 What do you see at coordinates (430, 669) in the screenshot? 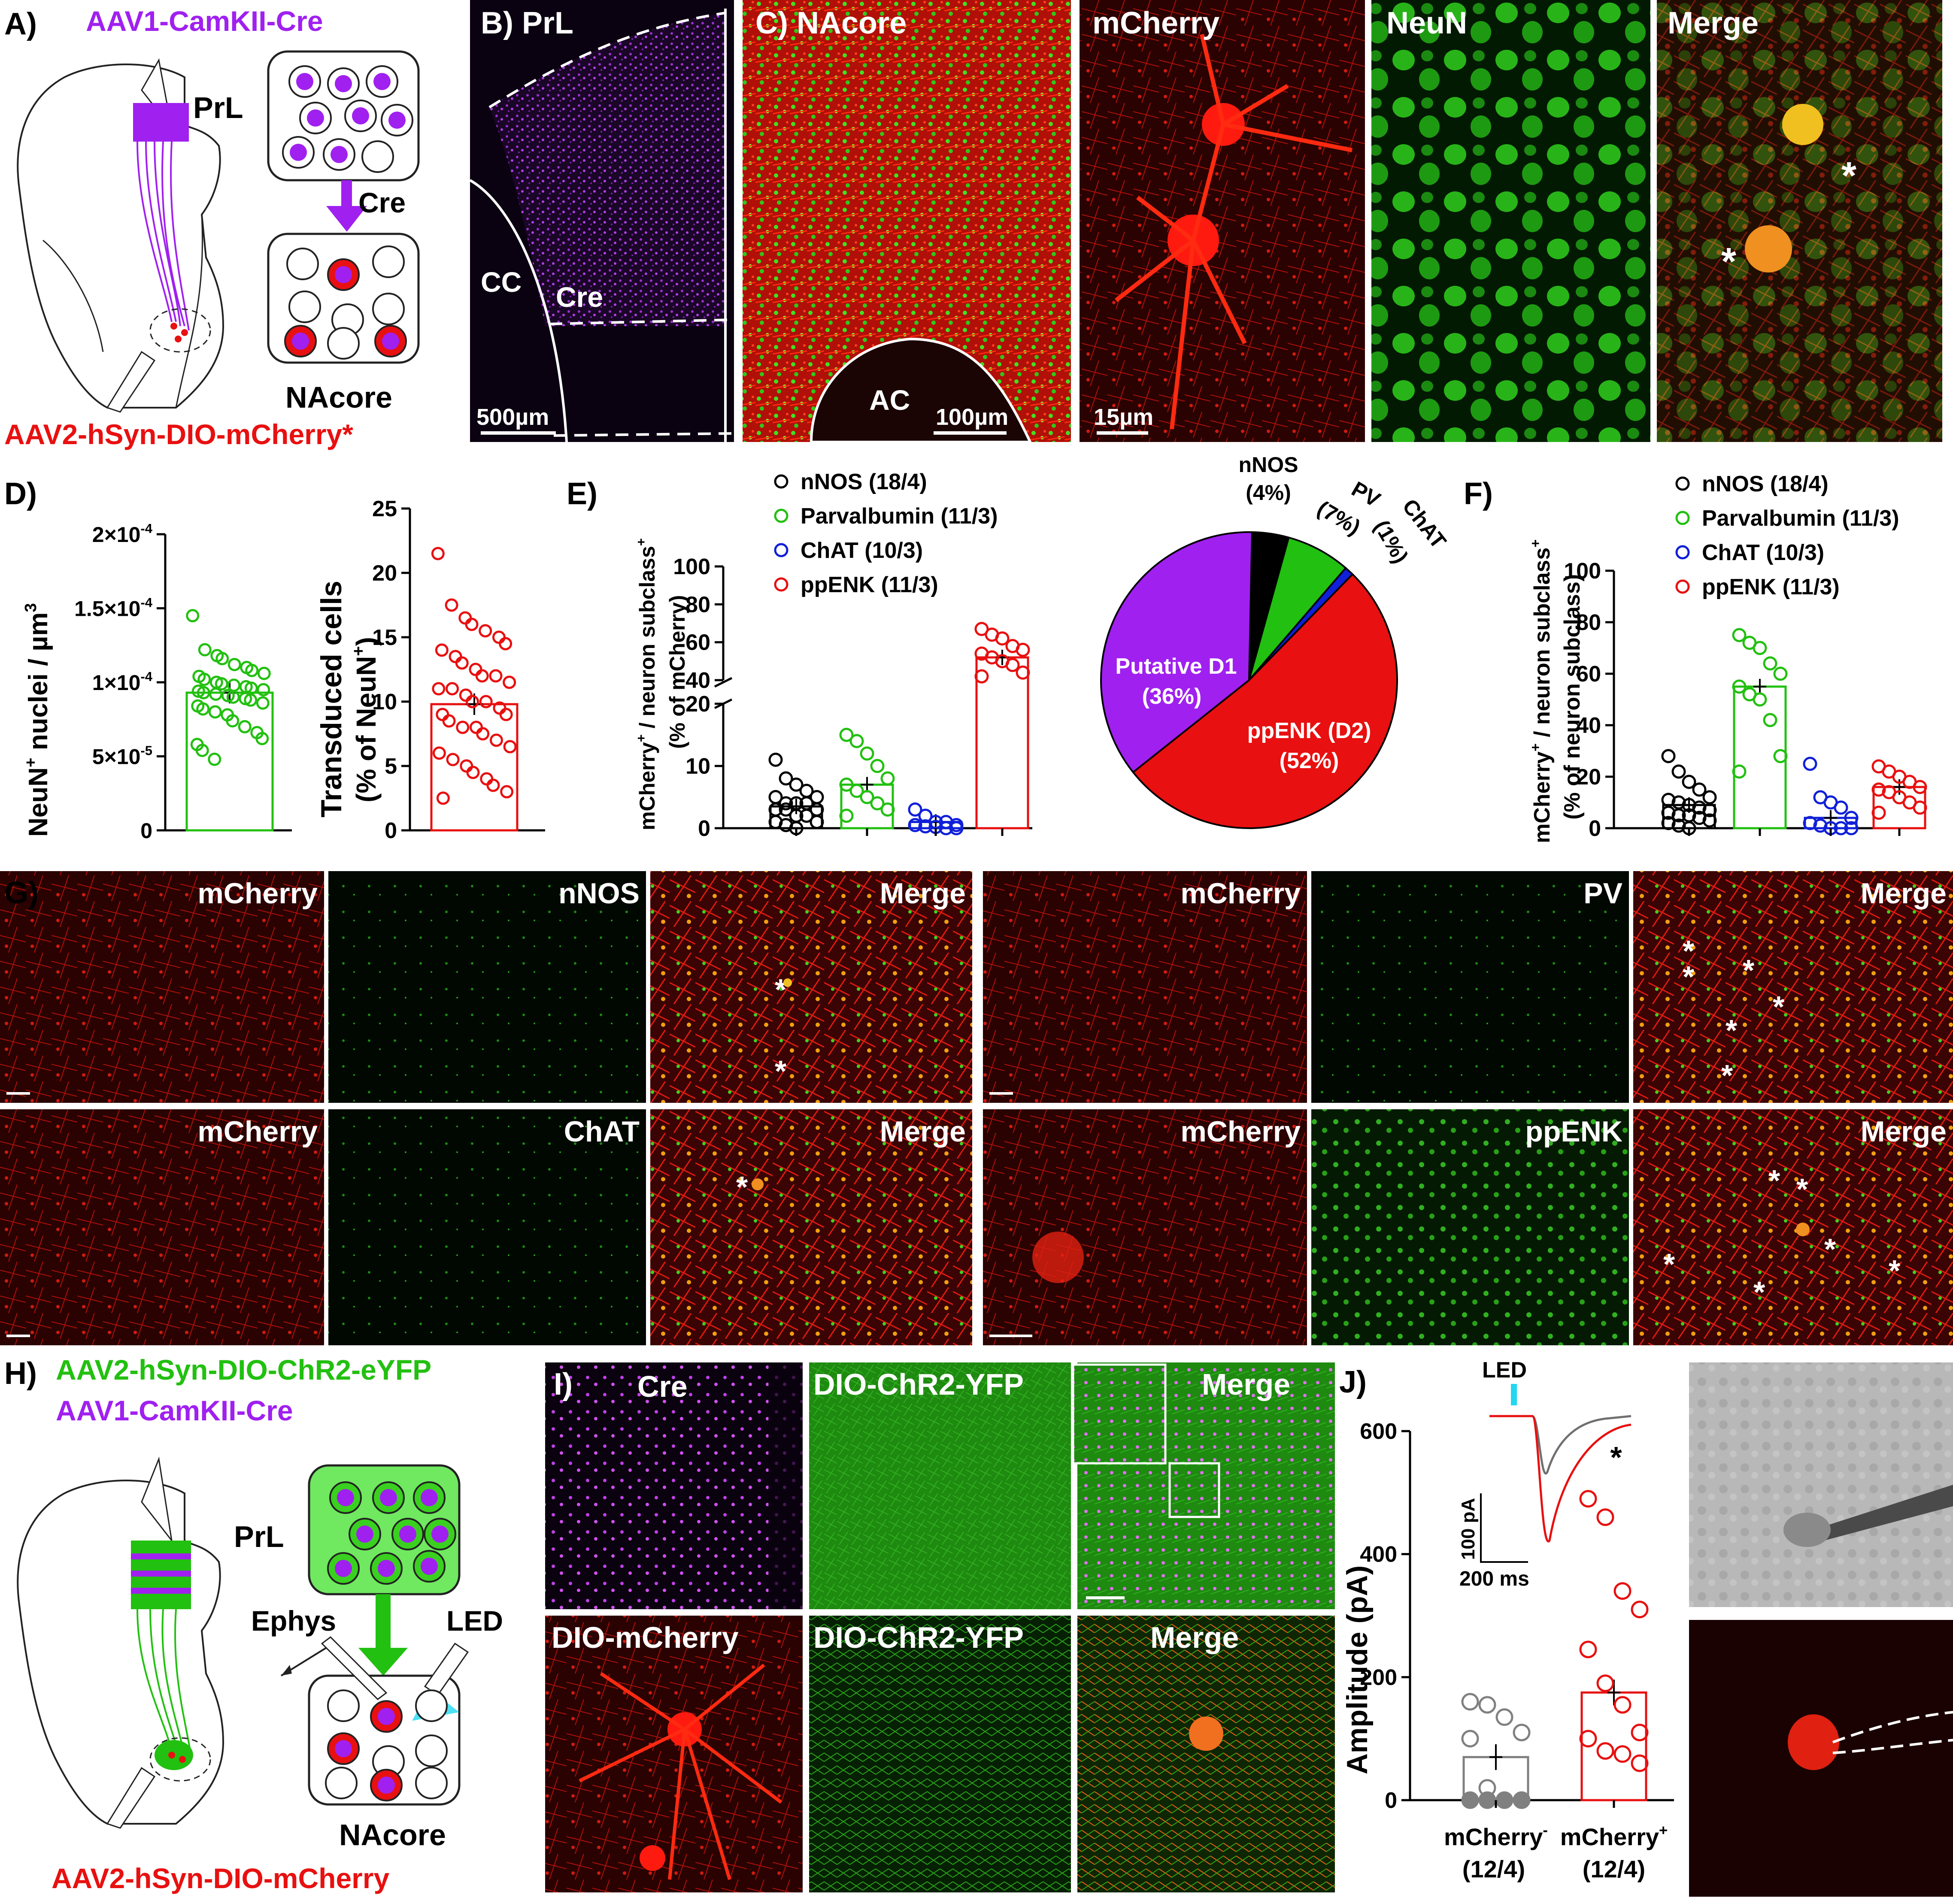
I see `chart-d-right: 0 5 10 15 20 25 Transduced cells (% of NeuN+)` at bounding box center [430, 669].